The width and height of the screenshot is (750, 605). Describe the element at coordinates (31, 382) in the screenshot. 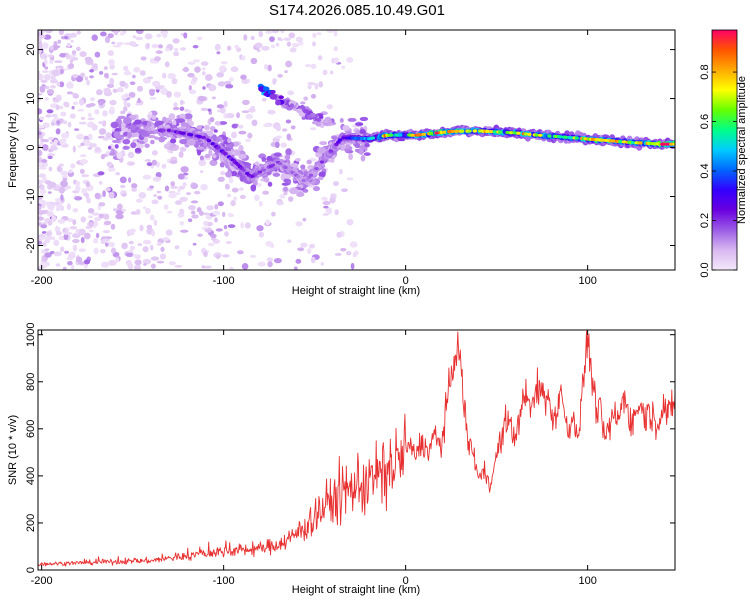

I see `y-tick-label: 800` at that location.